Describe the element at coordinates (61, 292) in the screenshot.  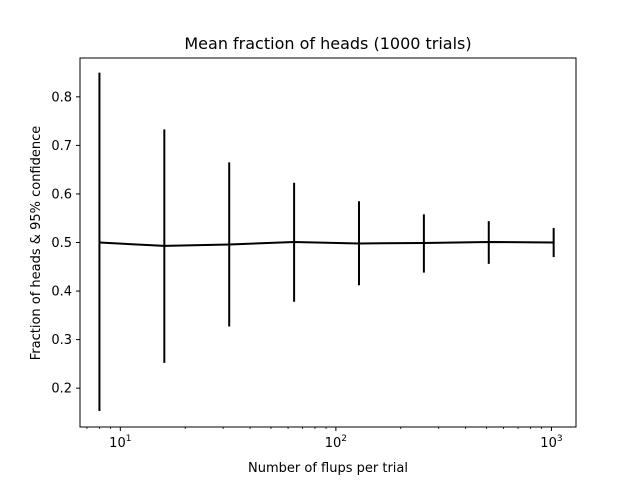
I see `y-tick-label: 0.4` at that location.